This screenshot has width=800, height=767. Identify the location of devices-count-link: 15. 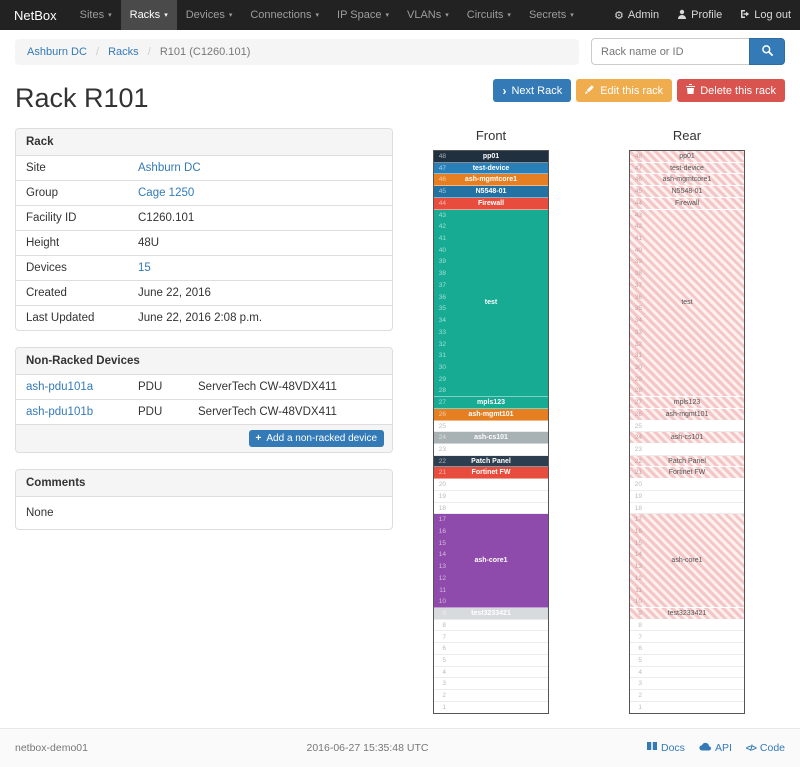
(144, 268).